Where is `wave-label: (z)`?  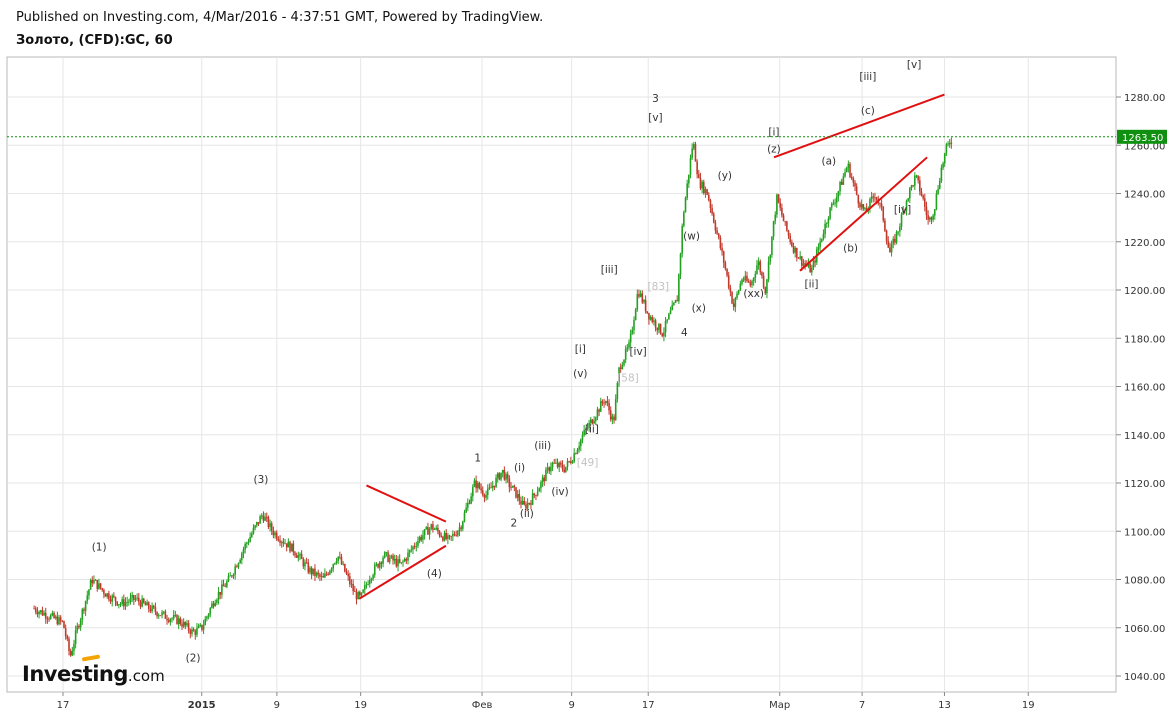 wave-label: (z) is located at coordinates (774, 149).